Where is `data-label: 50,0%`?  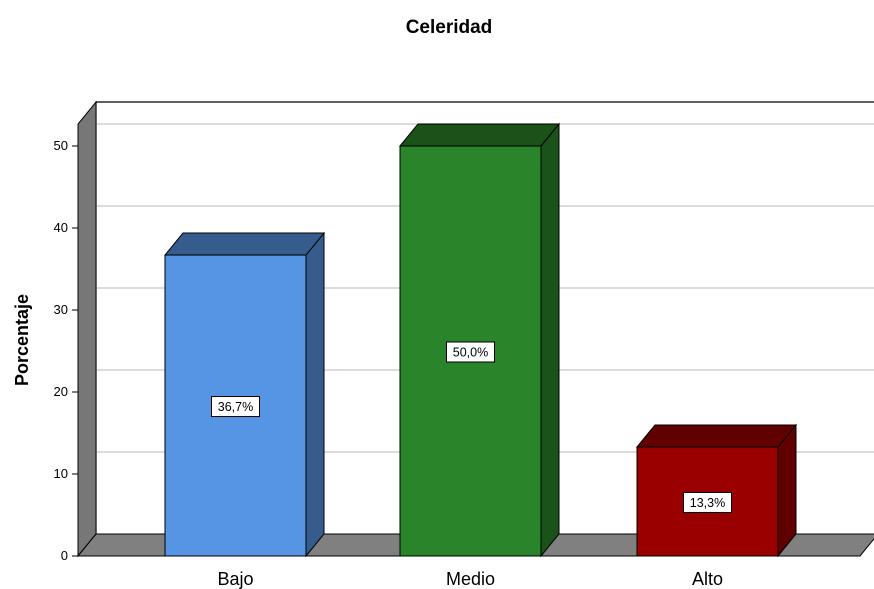 data-label: 50,0% is located at coordinates (470, 353).